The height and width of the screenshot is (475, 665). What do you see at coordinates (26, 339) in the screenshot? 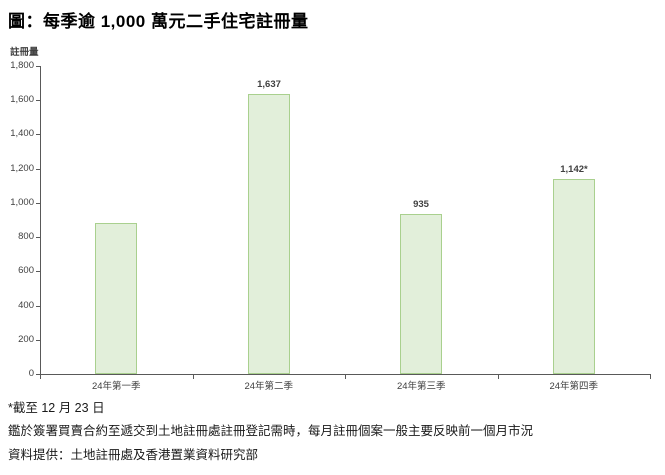
I see `y-tick-label: 200` at bounding box center [26, 339].